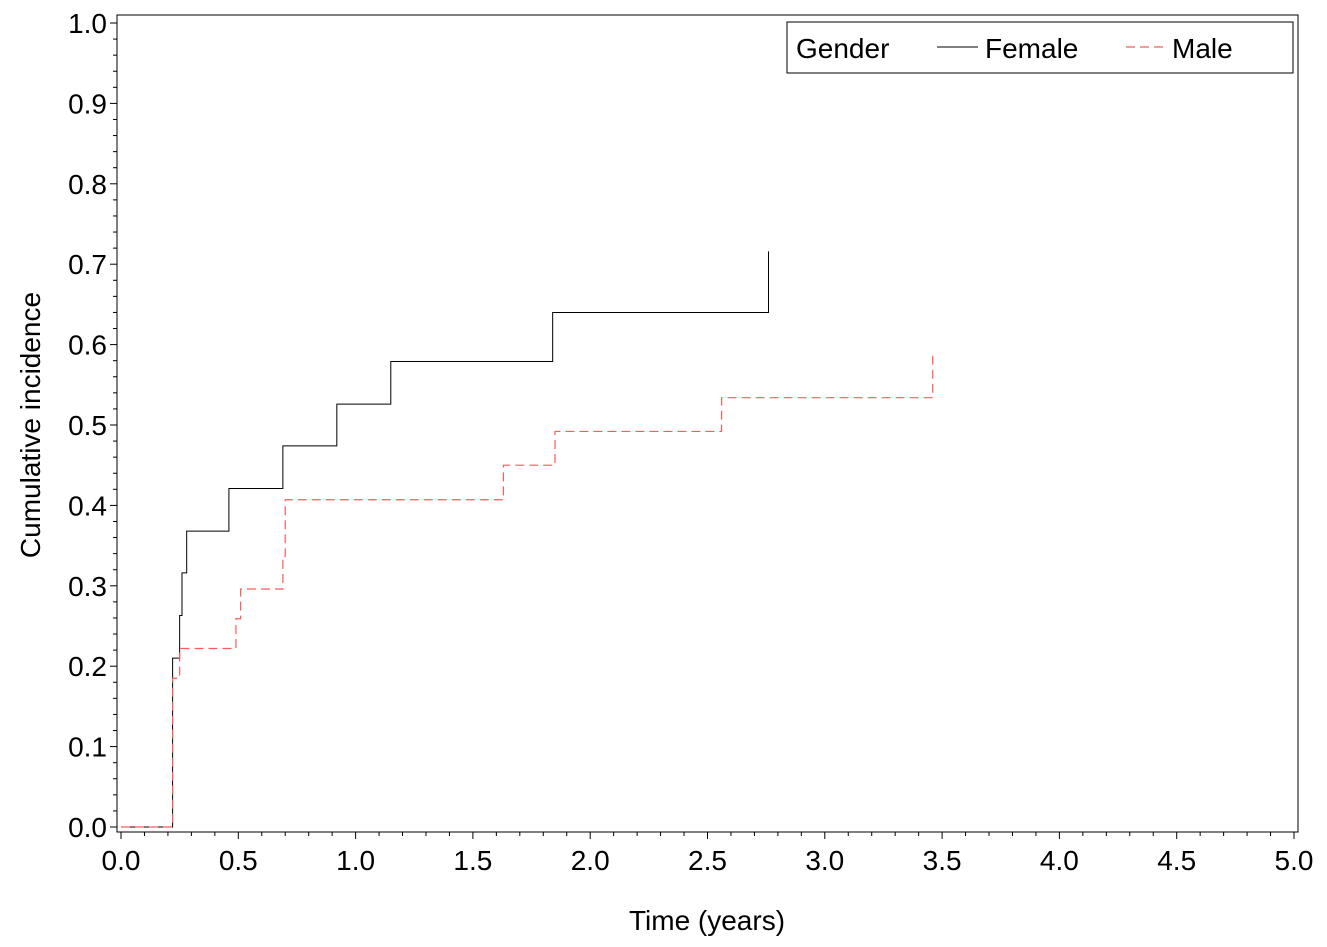 Image resolution: width=1327 pixels, height=947 pixels. I want to click on x-tick-label: 1.5, so click(472, 860).